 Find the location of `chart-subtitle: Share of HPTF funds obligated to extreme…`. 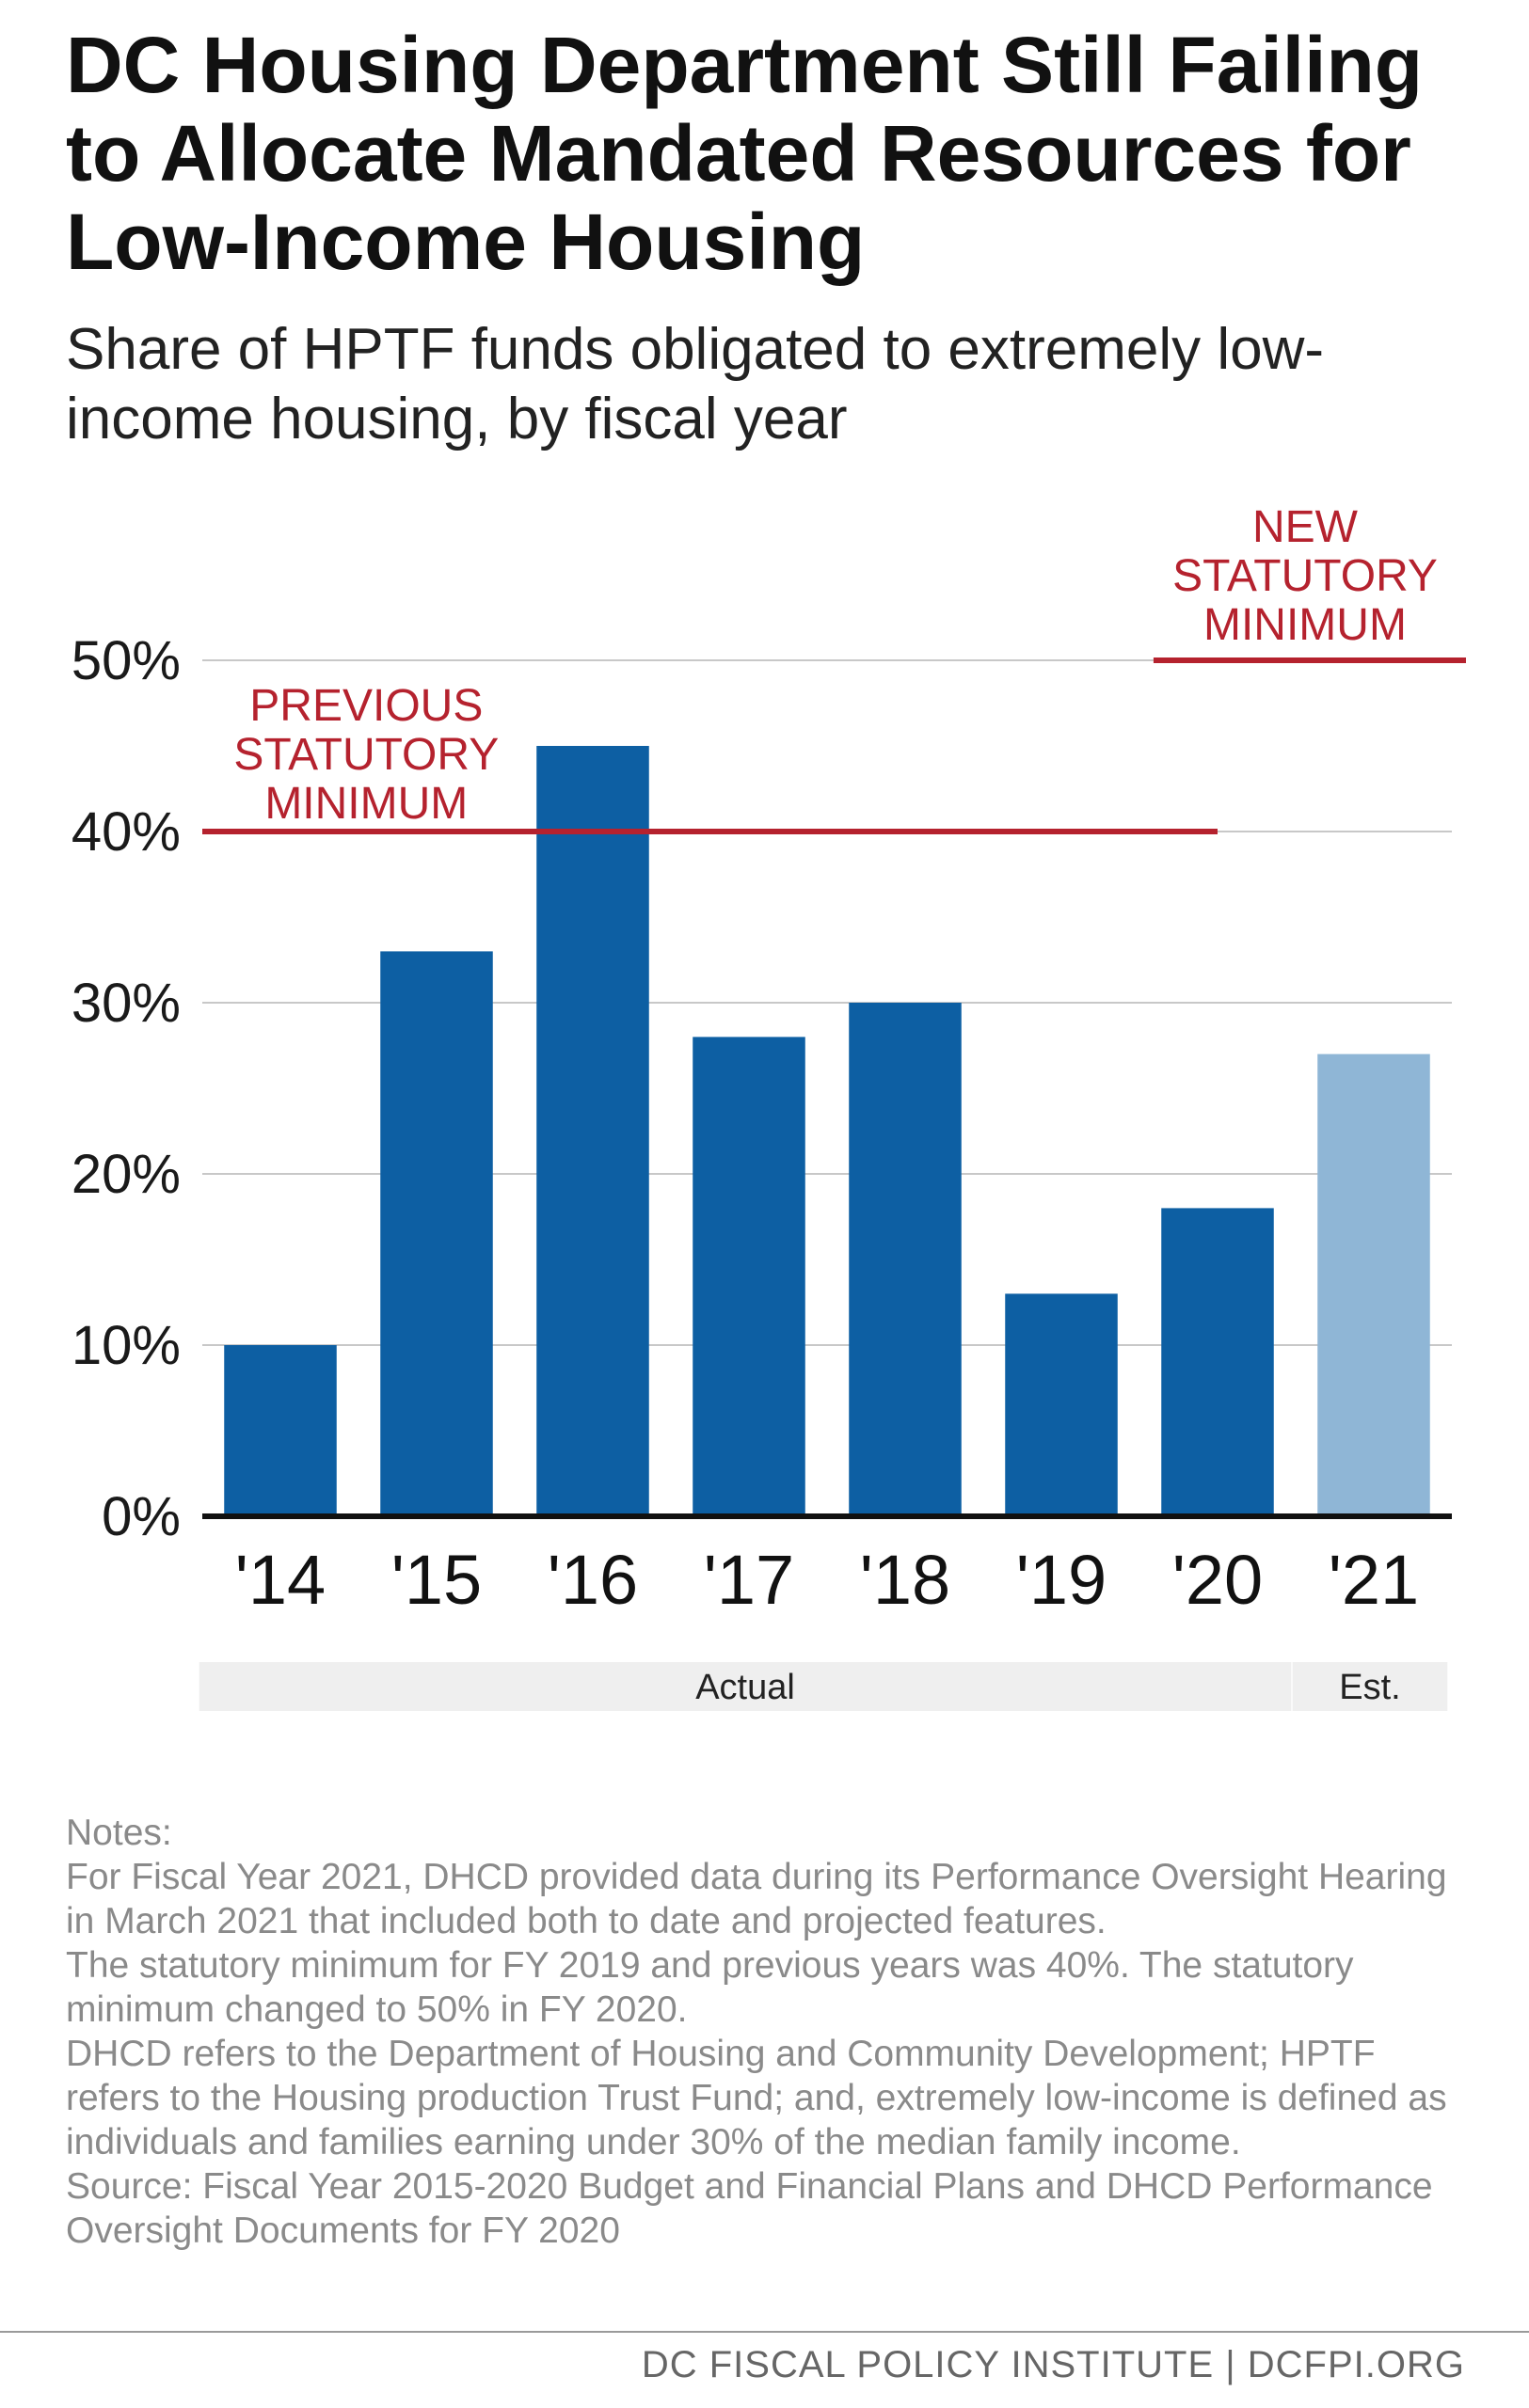

chart-subtitle: Share of HPTF funds obligated to extreme… is located at coordinates (695, 385).